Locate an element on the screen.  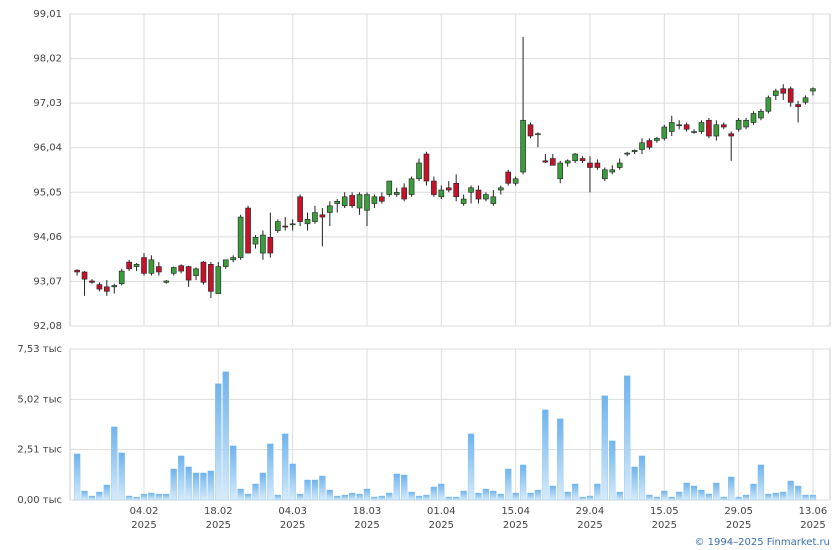
y-tick-label: 95,05 is located at coordinates (47, 192).